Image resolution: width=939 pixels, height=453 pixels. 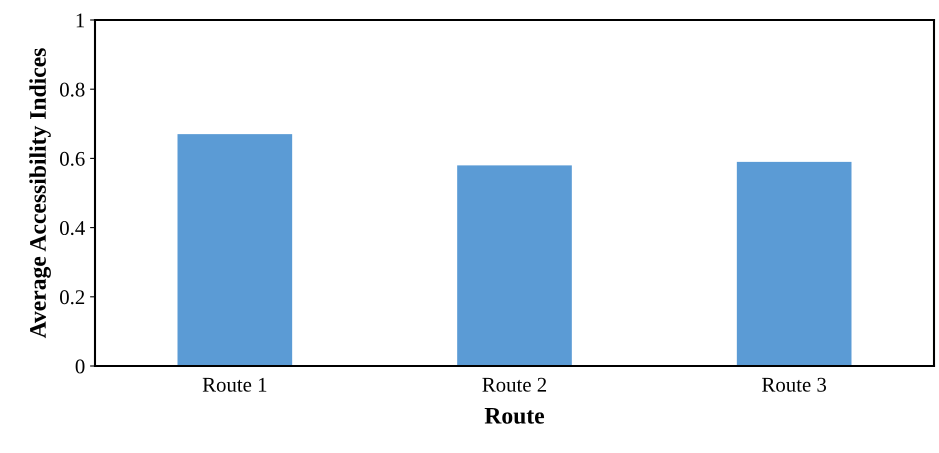 What do you see at coordinates (72, 297) in the screenshot?
I see `y-tick-label: 0.2` at bounding box center [72, 297].